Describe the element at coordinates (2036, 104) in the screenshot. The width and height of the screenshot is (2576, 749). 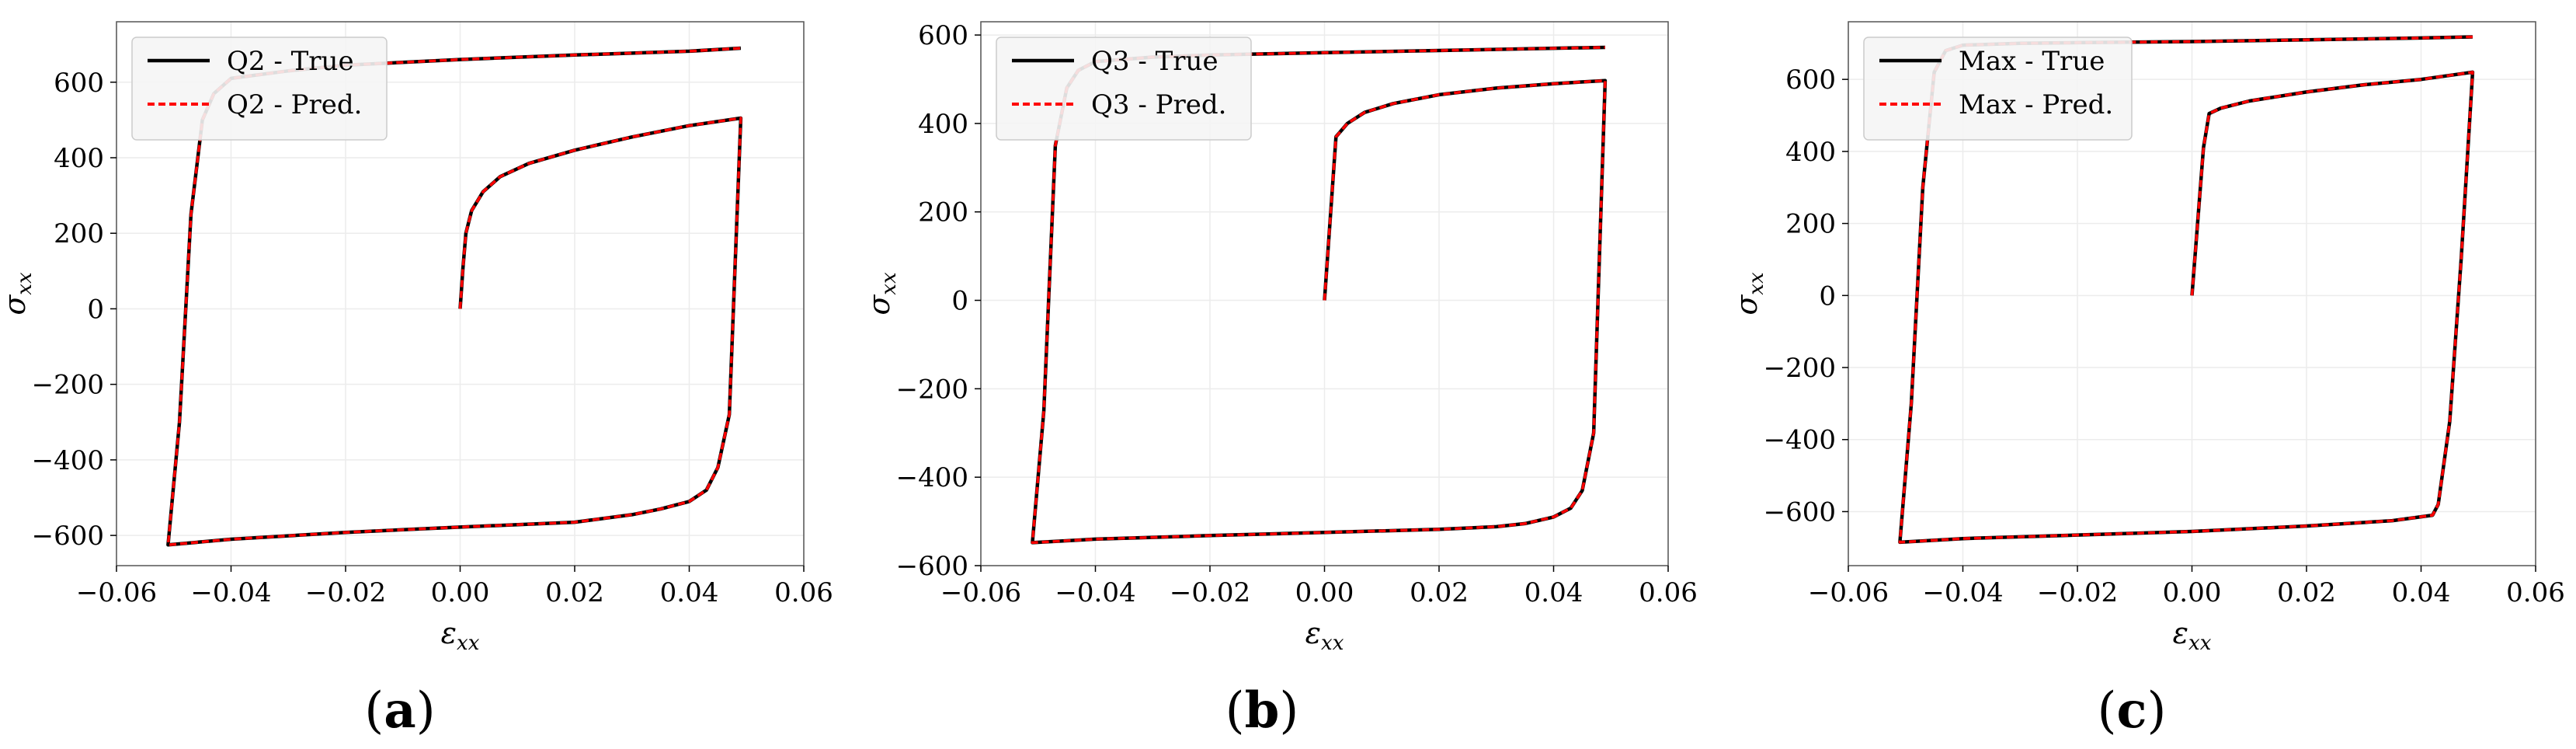
I see `legend-label: Max - Pred.` at that location.